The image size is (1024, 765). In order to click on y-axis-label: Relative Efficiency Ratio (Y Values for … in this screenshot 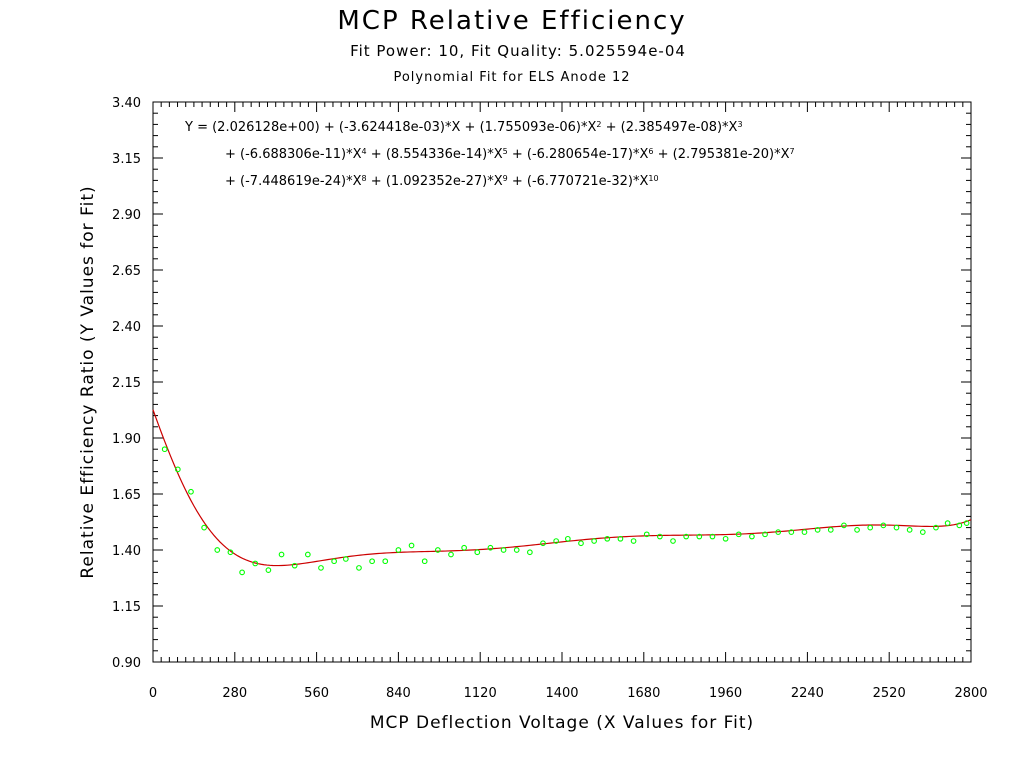, I will do `click(88, 381)`.